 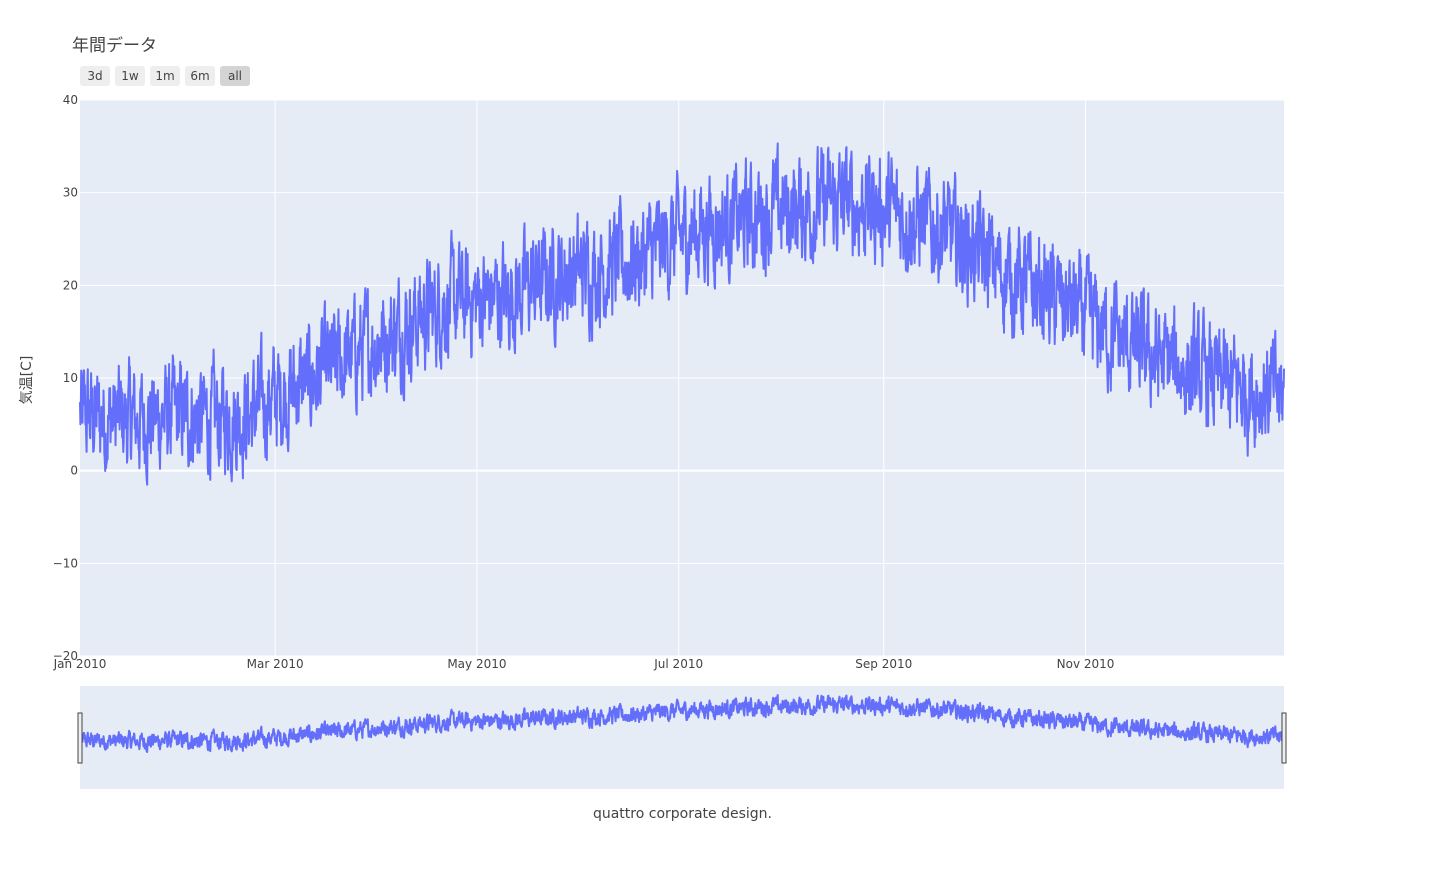 I want to click on range-button-1w: 1w, so click(x=130, y=76).